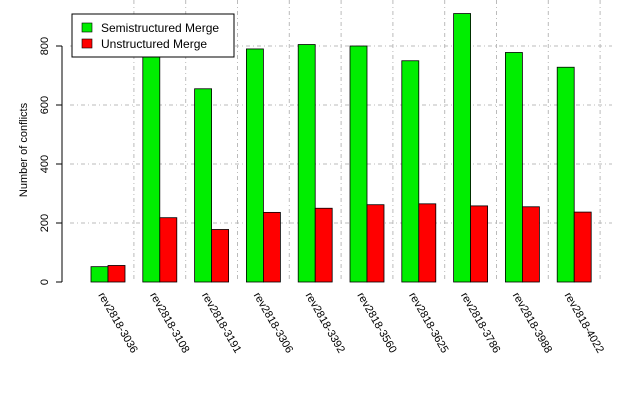 This screenshot has width=640, height=400. I want to click on legend-swatch-unstructured, so click(87, 43).